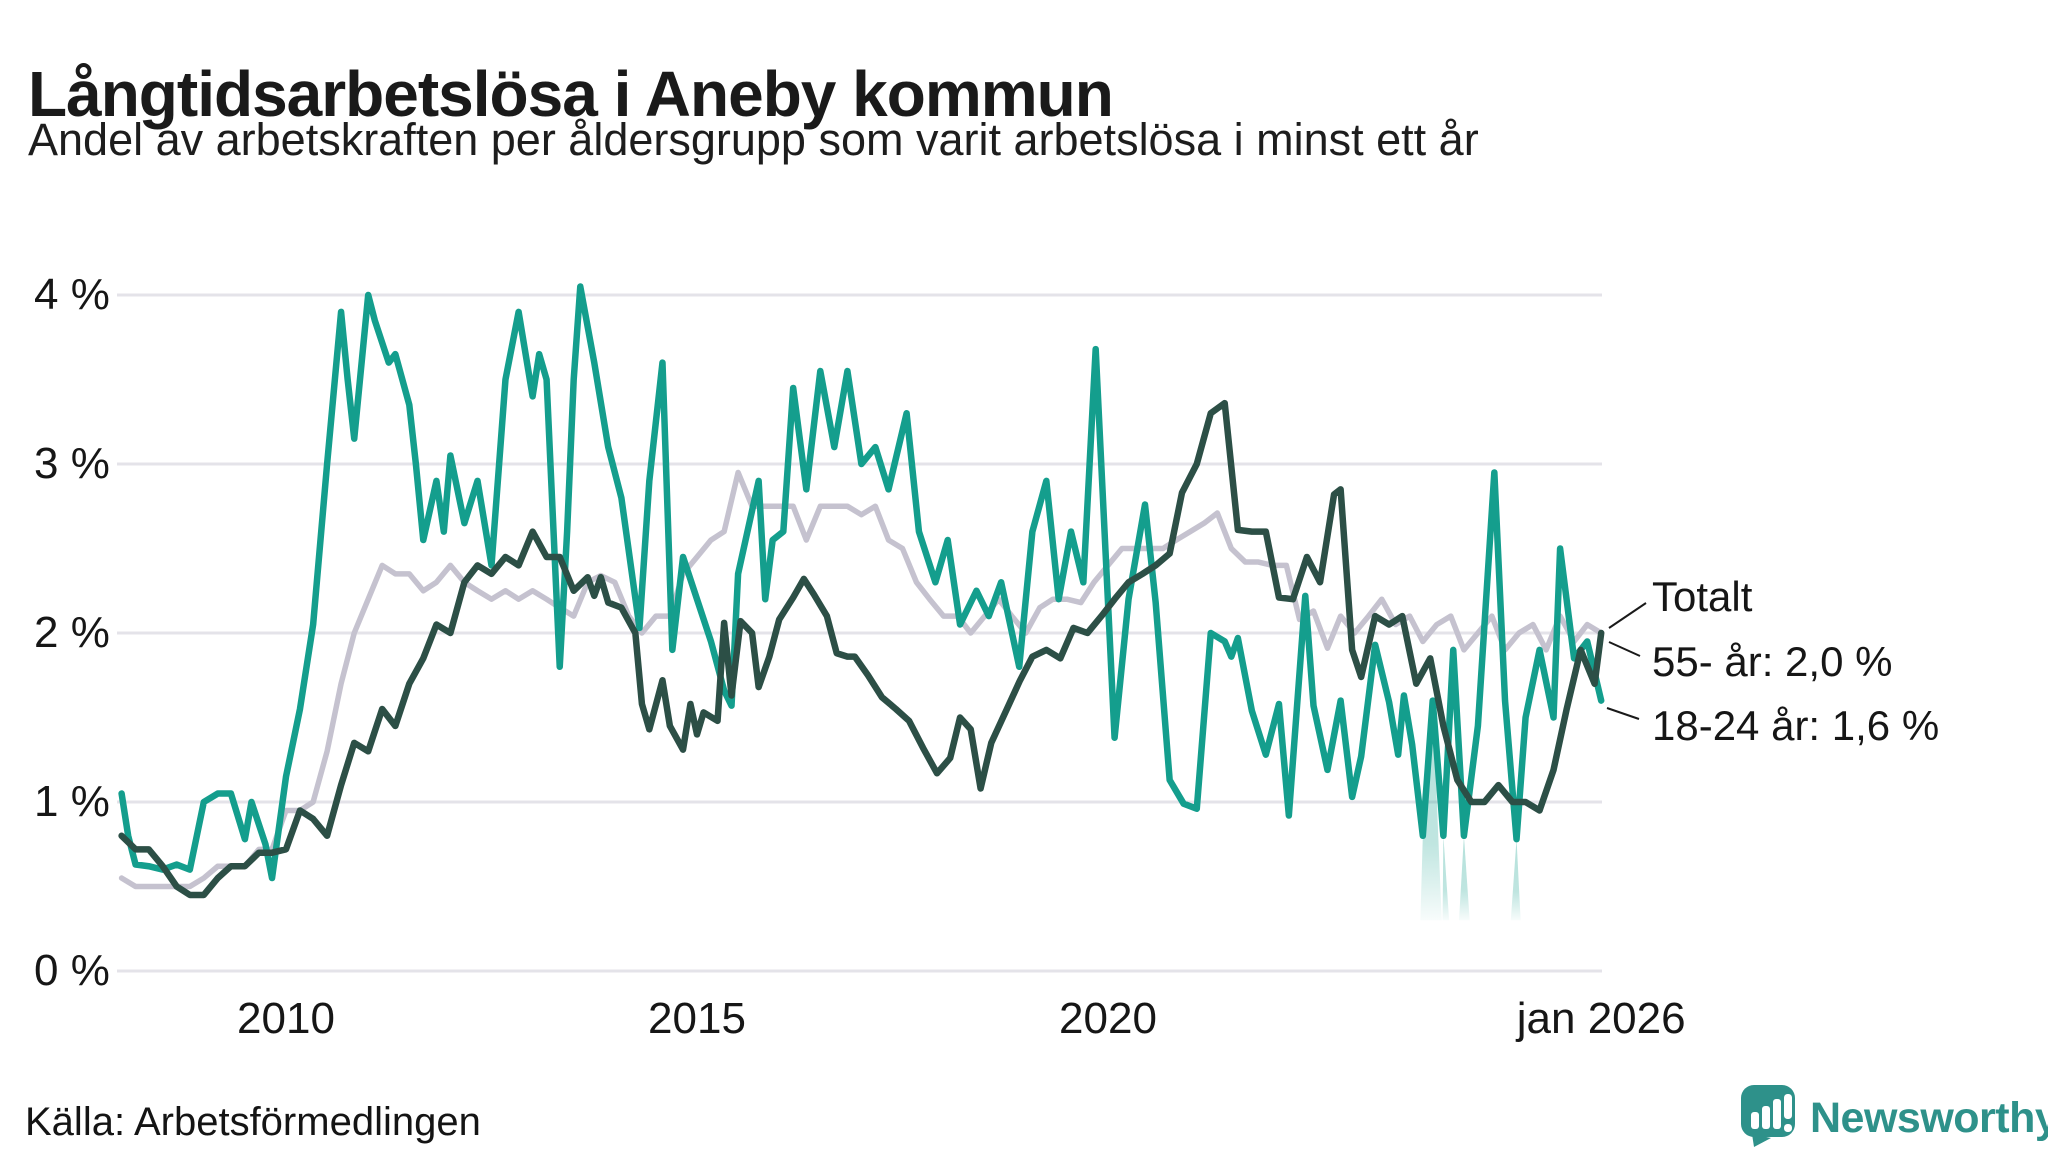  I want to click on y-tick-label: 3 %, so click(72, 463).